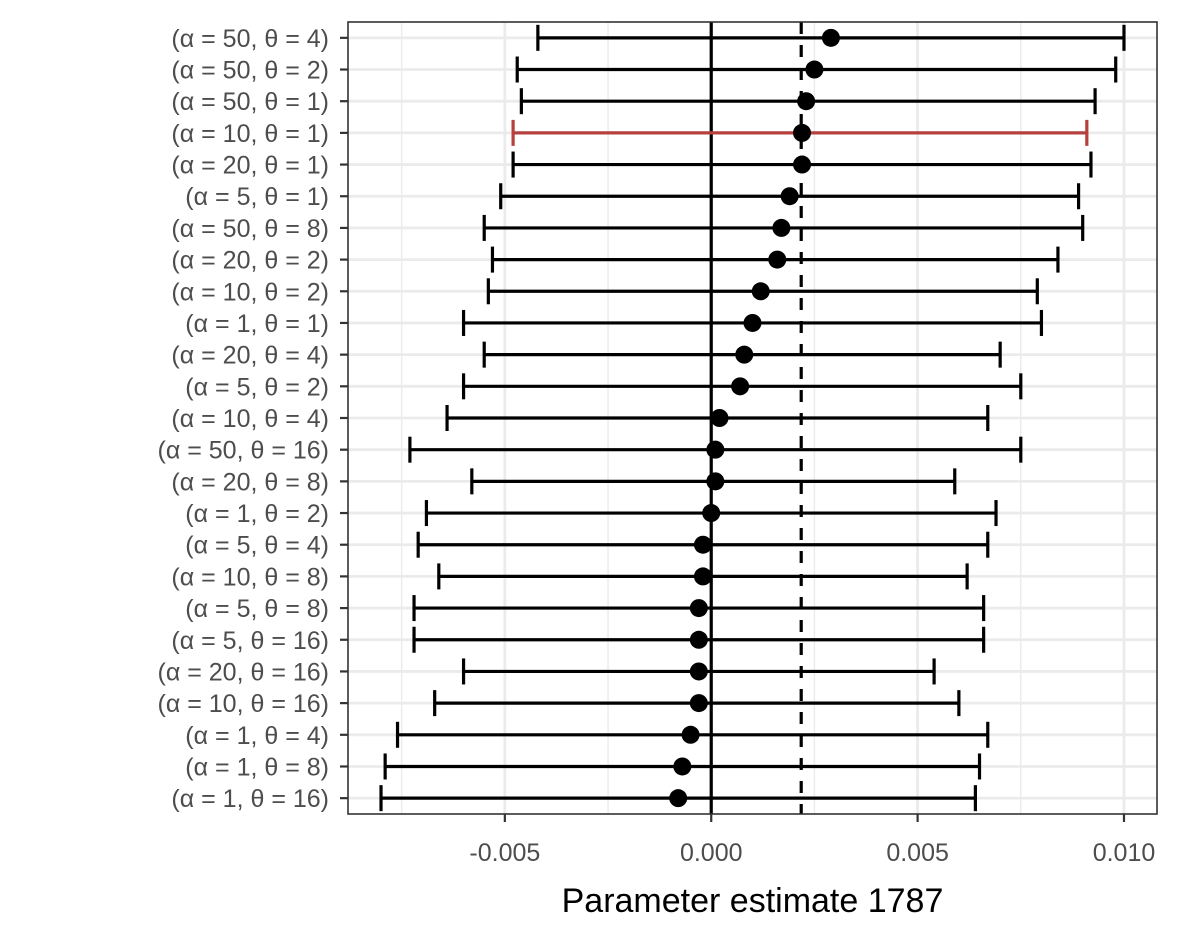 The height and width of the screenshot is (944, 1181). Describe the element at coordinates (250, 799) in the screenshot. I see `y-tick-label: (α = 1, θ = 16)` at that location.